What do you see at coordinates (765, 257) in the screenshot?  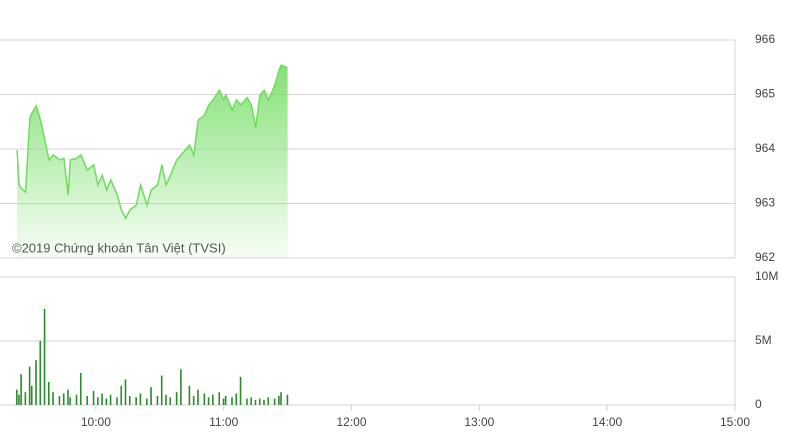 I see `y-tick-label: 962` at bounding box center [765, 257].